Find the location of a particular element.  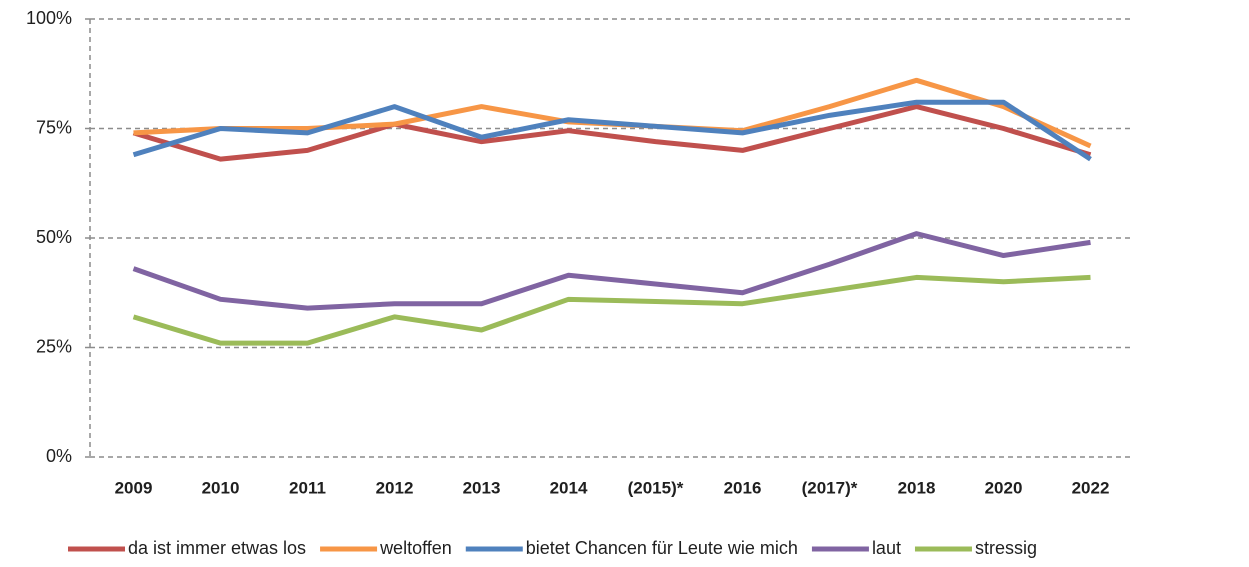

x-tick-label: 2009 is located at coordinates (134, 487).